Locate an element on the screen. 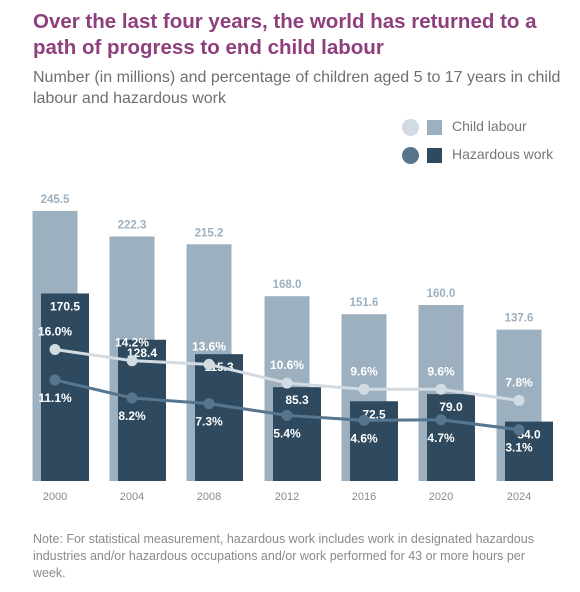 The width and height of the screenshot is (580, 592). bar-label-hazardous-work-2012: 85.3 is located at coordinates (297, 400).